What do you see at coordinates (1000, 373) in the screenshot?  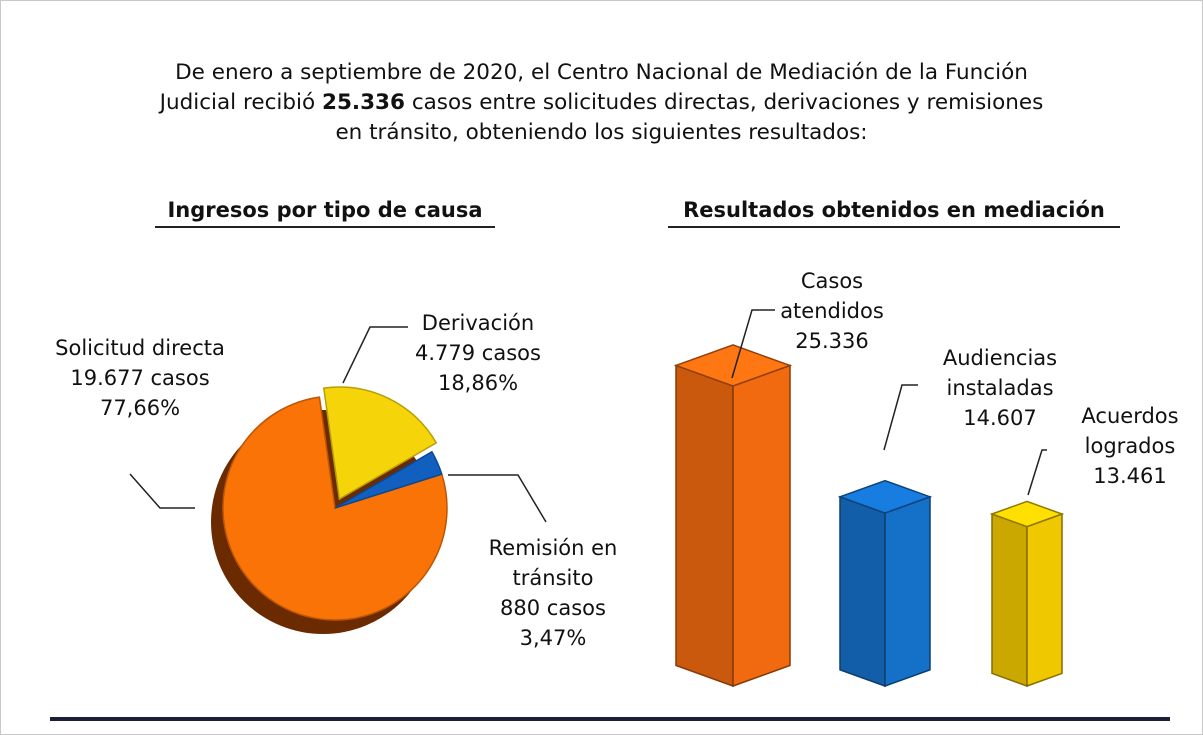 I see `bar-category: Audiencias instaladas` at bounding box center [1000, 373].